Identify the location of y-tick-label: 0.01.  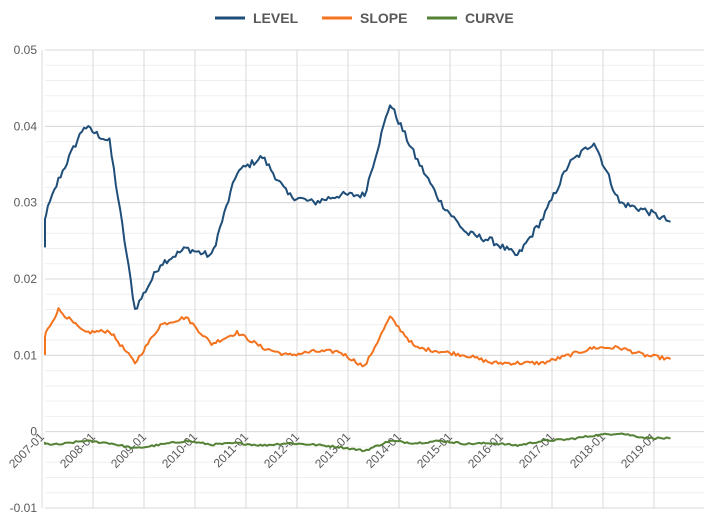
(26, 355).